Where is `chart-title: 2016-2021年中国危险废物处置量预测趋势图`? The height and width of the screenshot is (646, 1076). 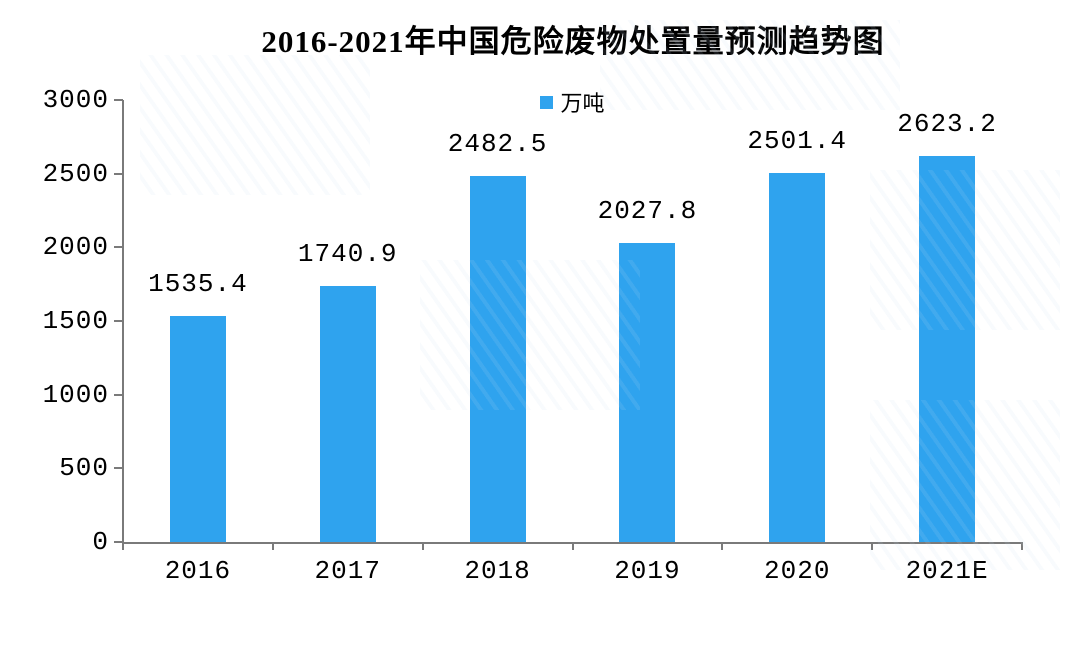
chart-title: 2016-2021年中国危险废物处置量预测趋势图 is located at coordinates (573, 41).